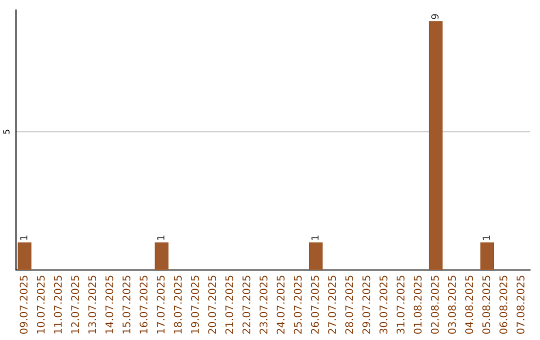 Image resolution: width=540 pixels, height=340 pixels. I want to click on x-tick-label: 29.07.2025, so click(366, 305).